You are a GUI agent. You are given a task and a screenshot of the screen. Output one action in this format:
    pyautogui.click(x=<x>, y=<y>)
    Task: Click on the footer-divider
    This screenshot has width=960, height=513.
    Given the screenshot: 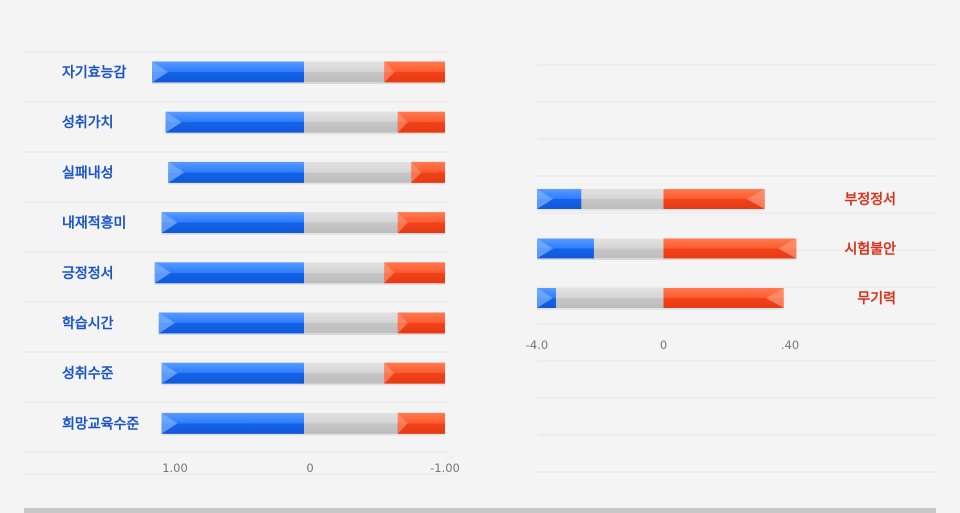 What is the action you would take?
    pyautogui.click(x=480, y=510)
    